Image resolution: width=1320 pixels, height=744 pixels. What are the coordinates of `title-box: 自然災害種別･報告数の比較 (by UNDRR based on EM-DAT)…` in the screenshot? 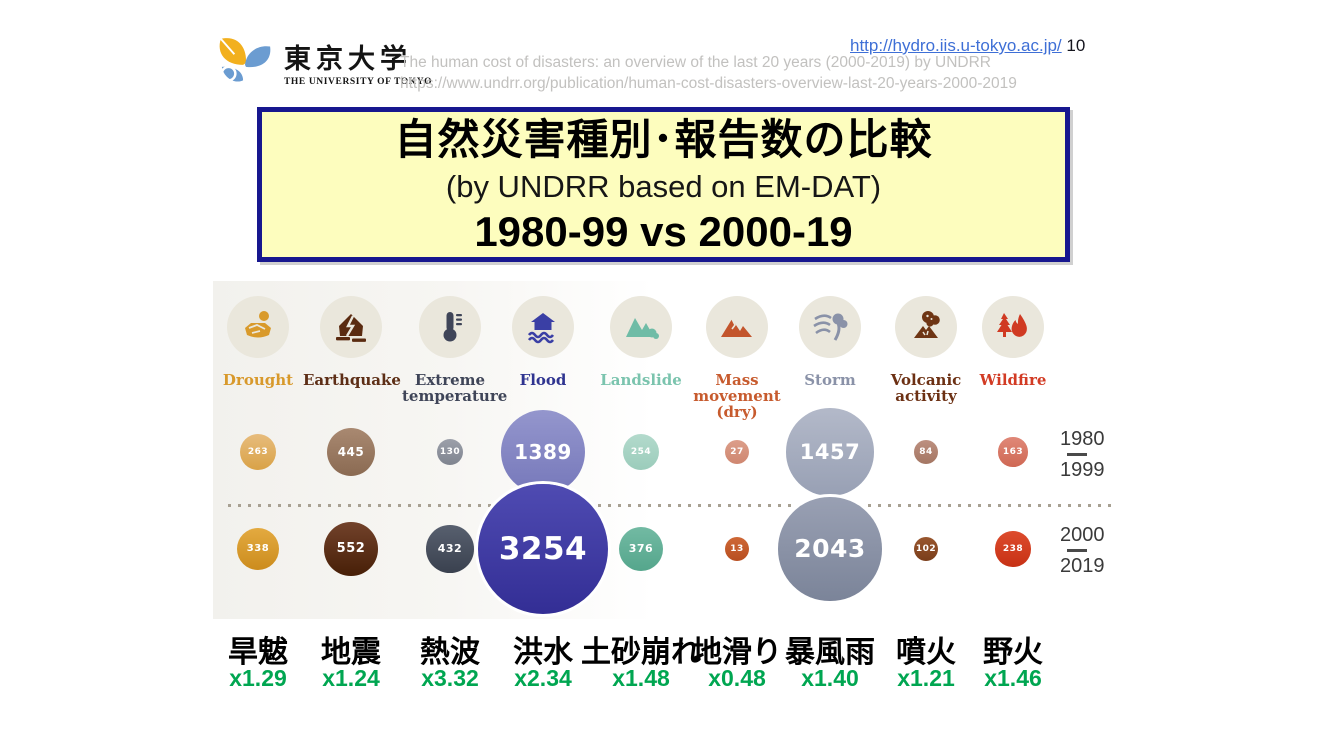 It's located at (663, 184).